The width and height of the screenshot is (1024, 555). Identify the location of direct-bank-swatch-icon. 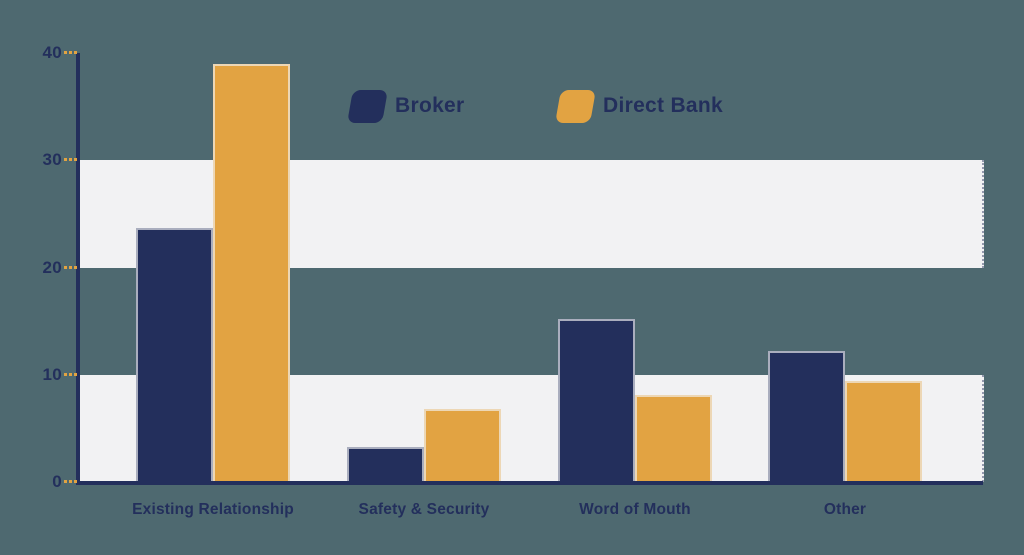
(575, 106).